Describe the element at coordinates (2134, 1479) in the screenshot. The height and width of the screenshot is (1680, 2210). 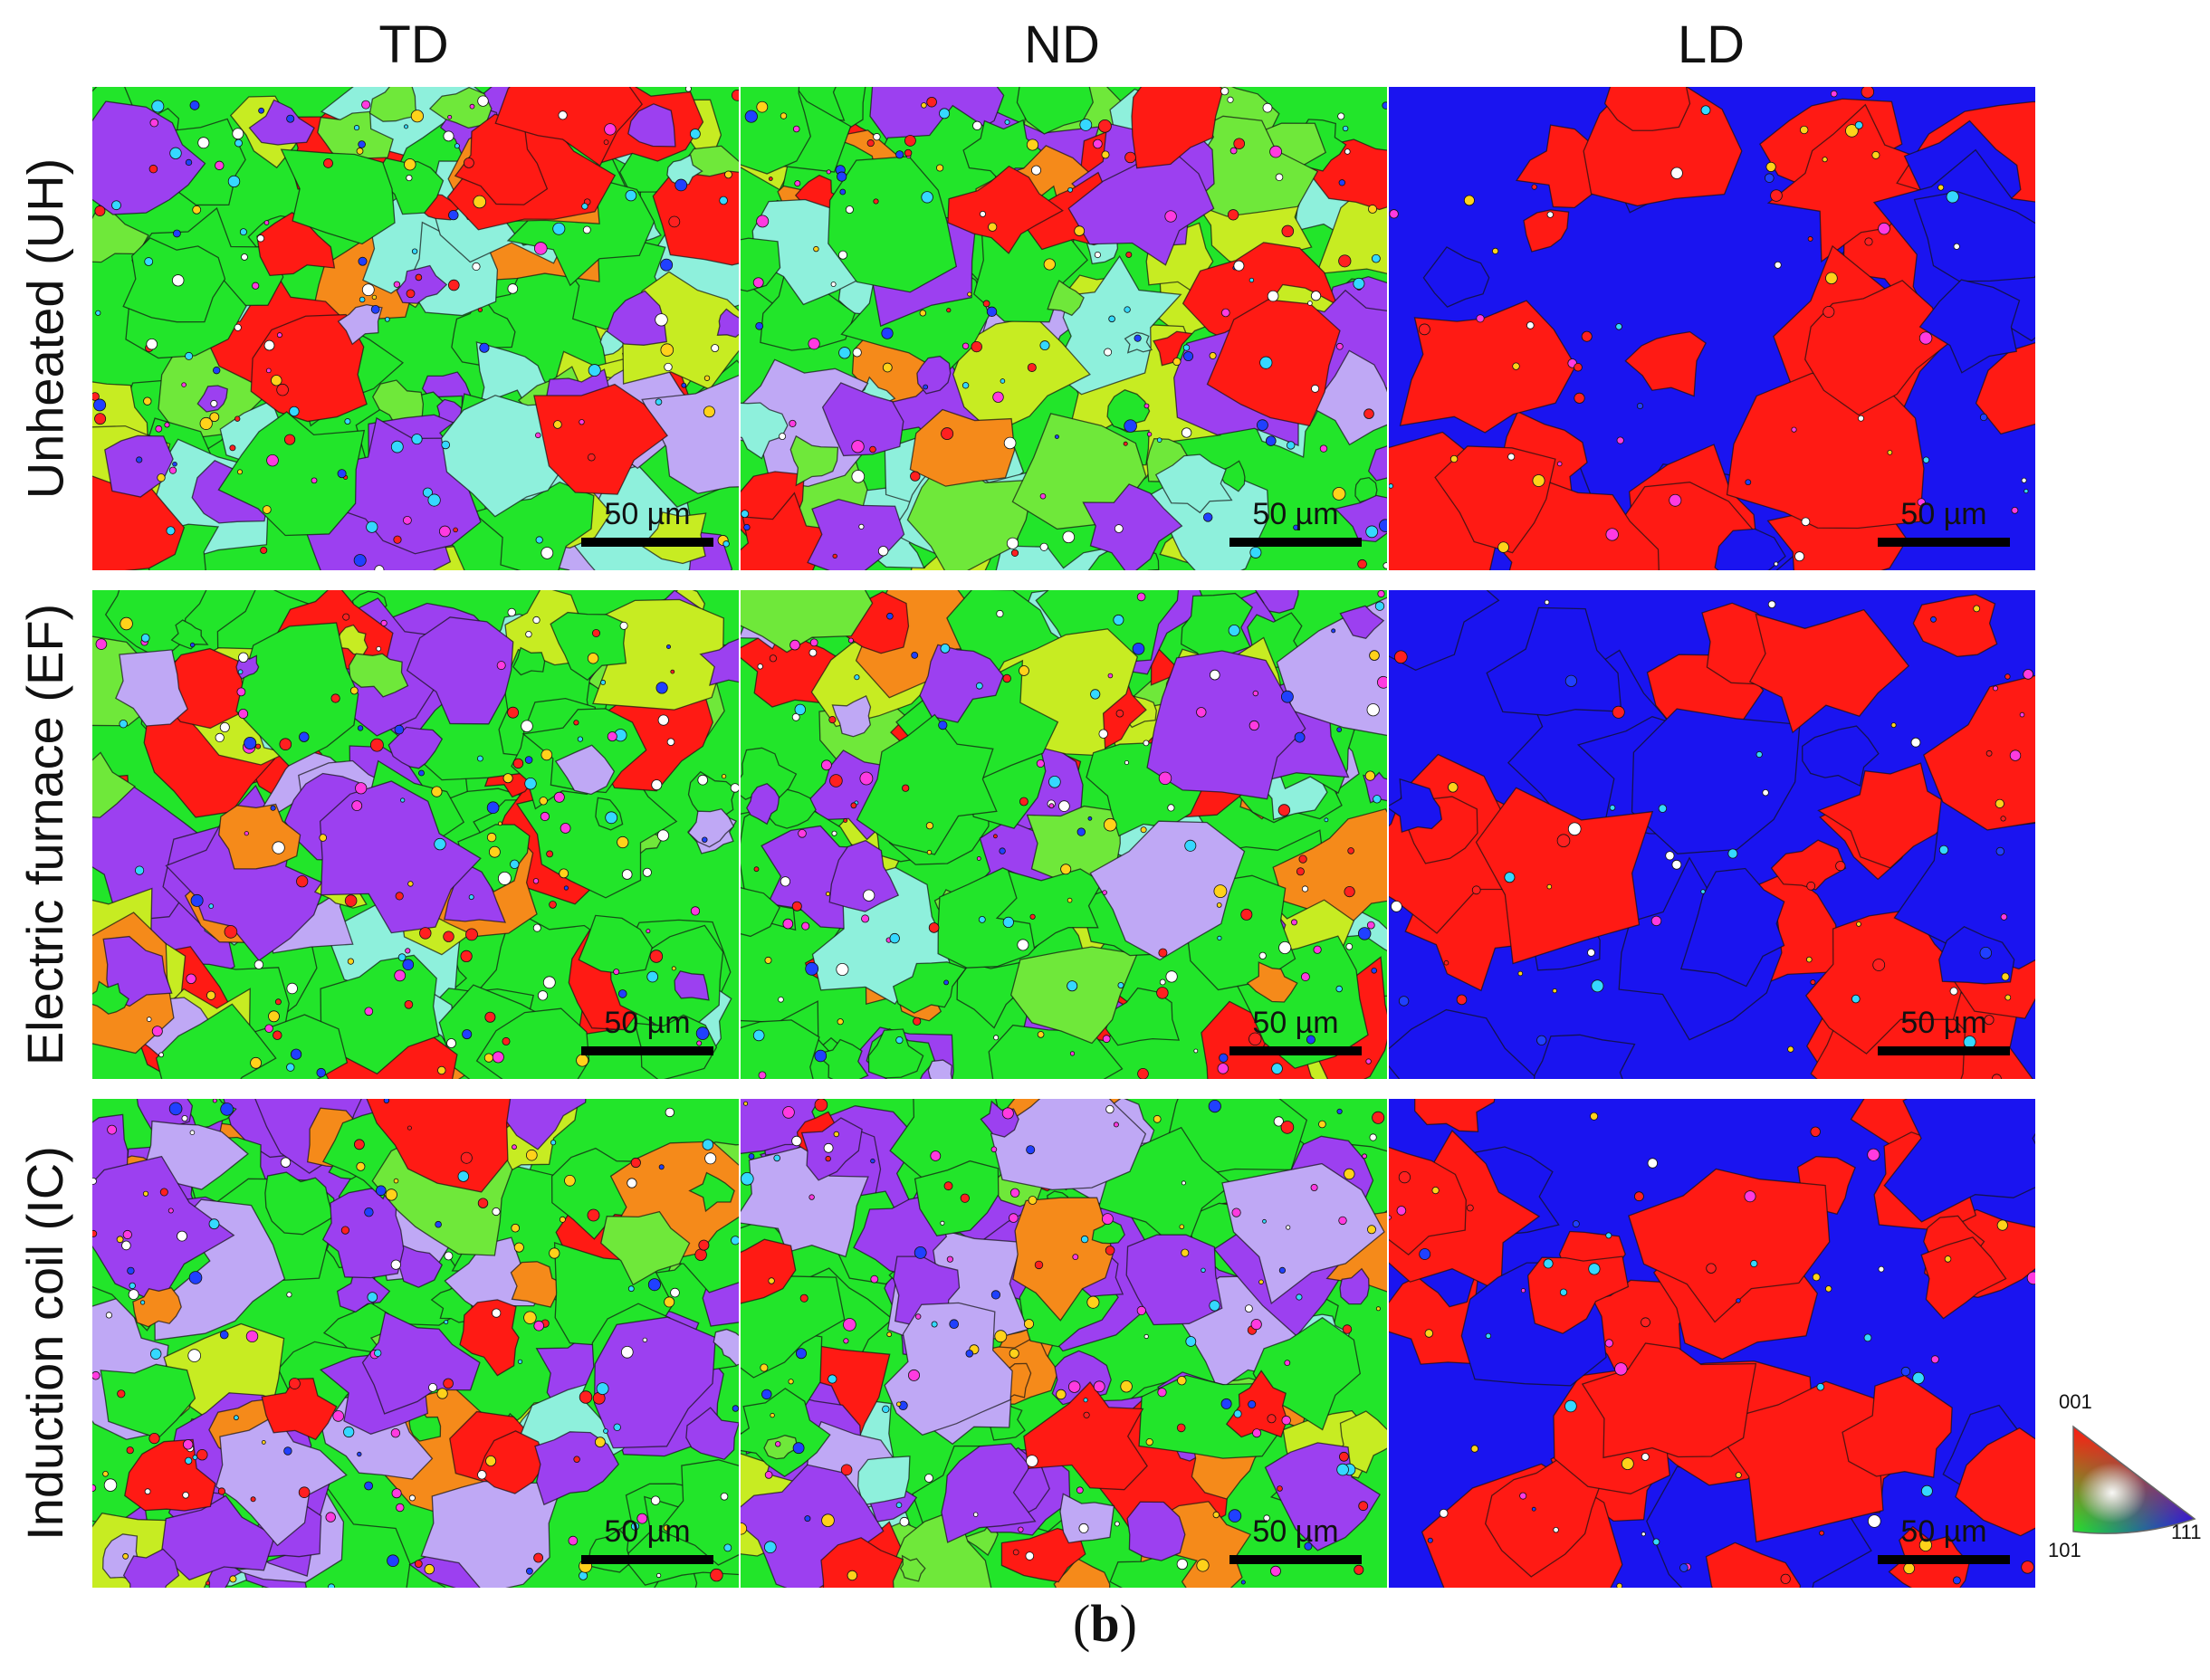
I see `ipf-triangle-icon` at that location.